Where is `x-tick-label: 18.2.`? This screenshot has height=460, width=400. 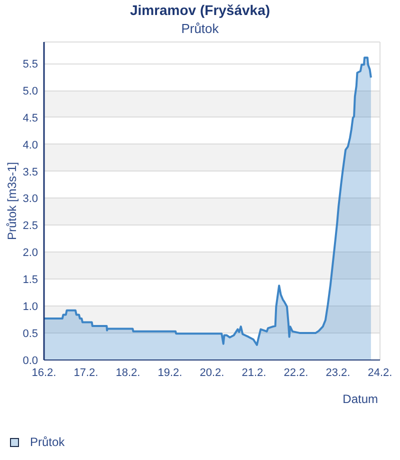 x-tick-label: 18.2. is located at coordinates (128, 372).